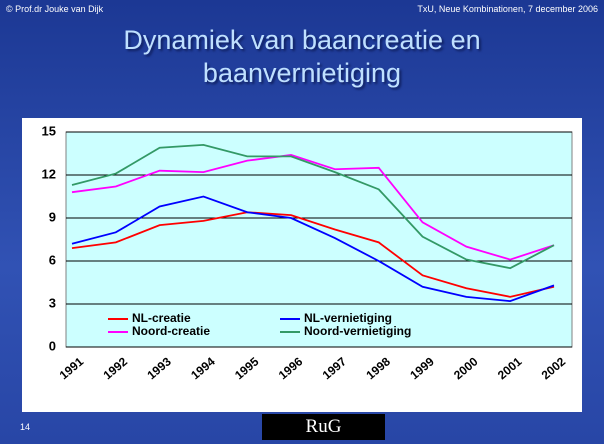 The image size is (604, 444). What do you see at coordinates (357, 331) in the screenshot?
I see `legend-label: Noord-vernietiging` at bounding box center [357, 331].